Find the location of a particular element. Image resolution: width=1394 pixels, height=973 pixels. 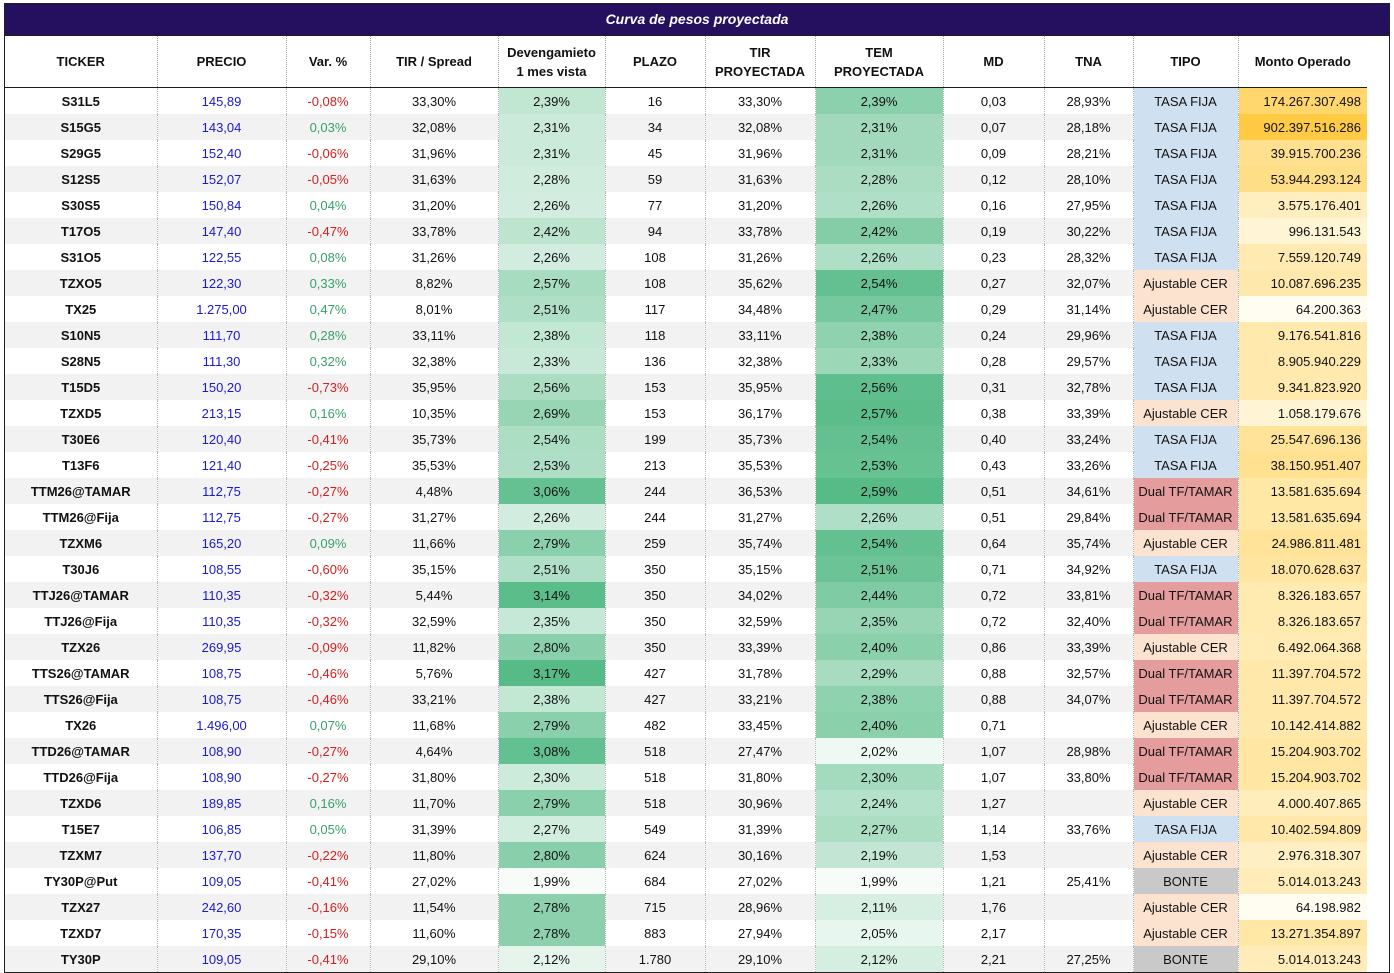

cell-precio: 108,75 is located at coordinates (221, 673).